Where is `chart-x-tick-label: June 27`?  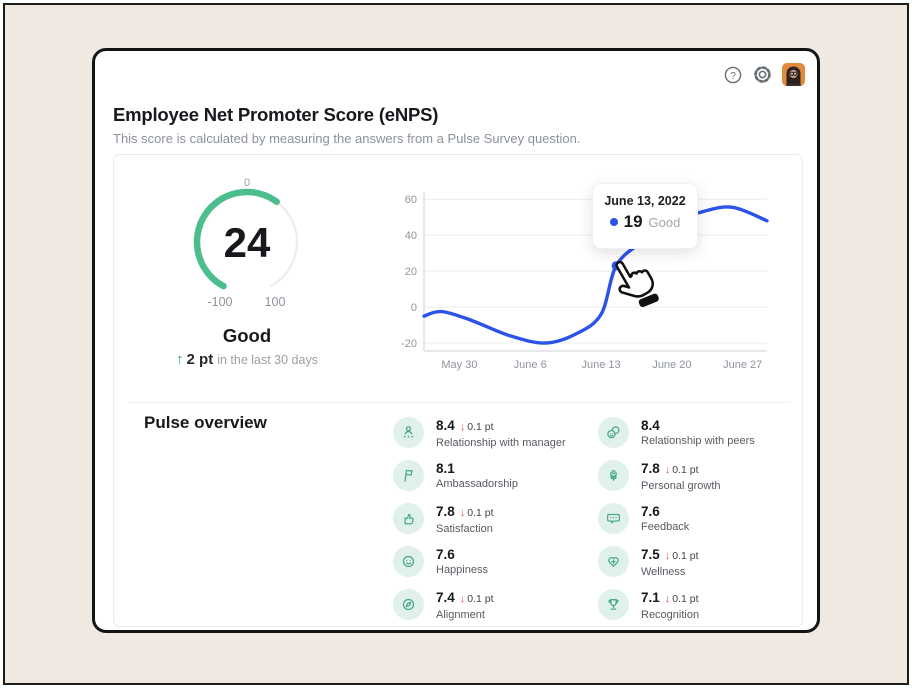 chart-x-tick-label: June 27 is located at coordinates (742, 365).